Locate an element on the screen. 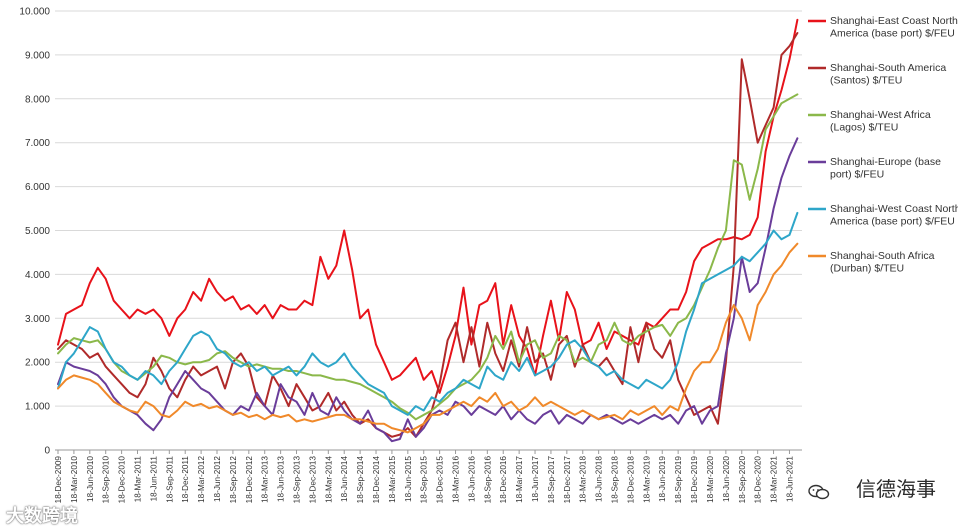 Image resolution: width=958 pixels, height=532 pixels. legend-label-6: Shanghai-South Africa (Durban) $/TEU is located at coordinates (882, 262).